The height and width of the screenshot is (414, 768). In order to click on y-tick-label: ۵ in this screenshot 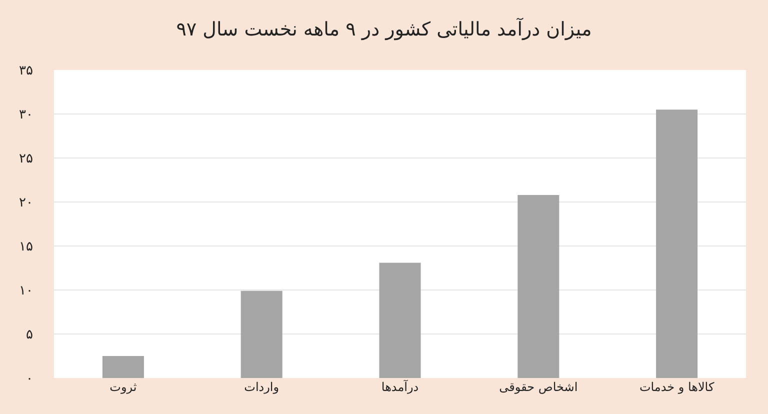, I will do `click(30, 335)`.